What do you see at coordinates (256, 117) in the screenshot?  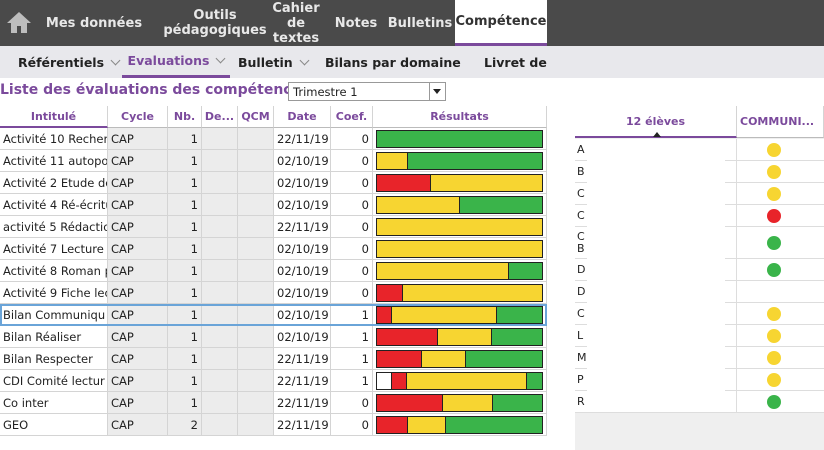 I see `column-header: QCM` at bounding box center [256, 117].